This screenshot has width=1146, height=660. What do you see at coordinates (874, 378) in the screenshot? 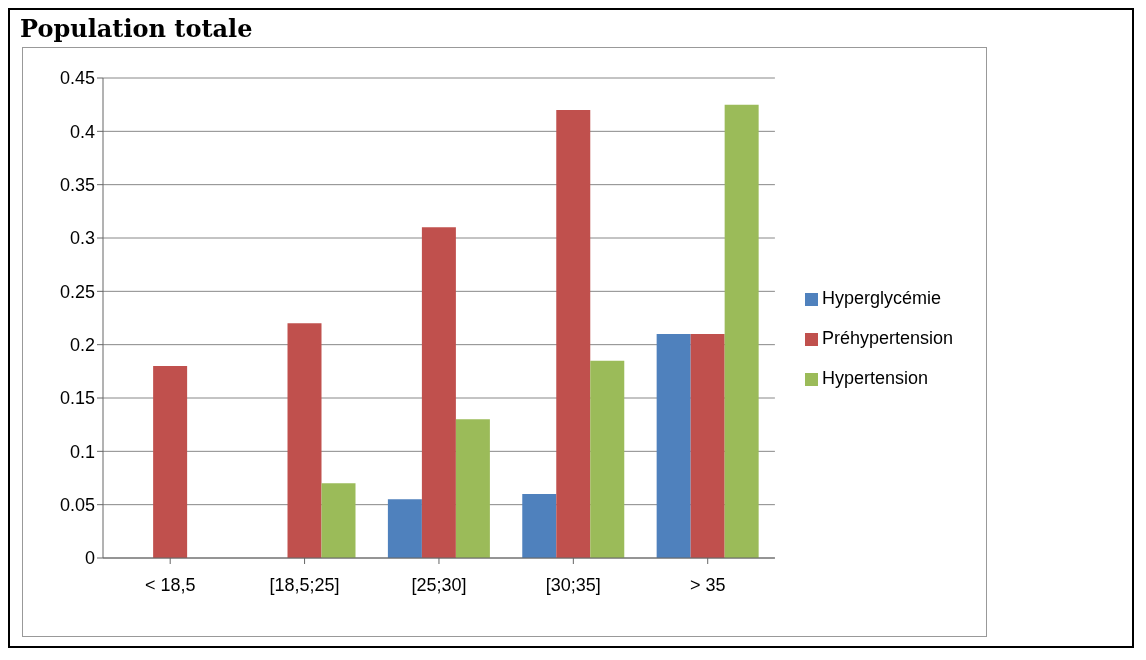
I see `legend-label: Hypertension` at bounding box center [874, 378].